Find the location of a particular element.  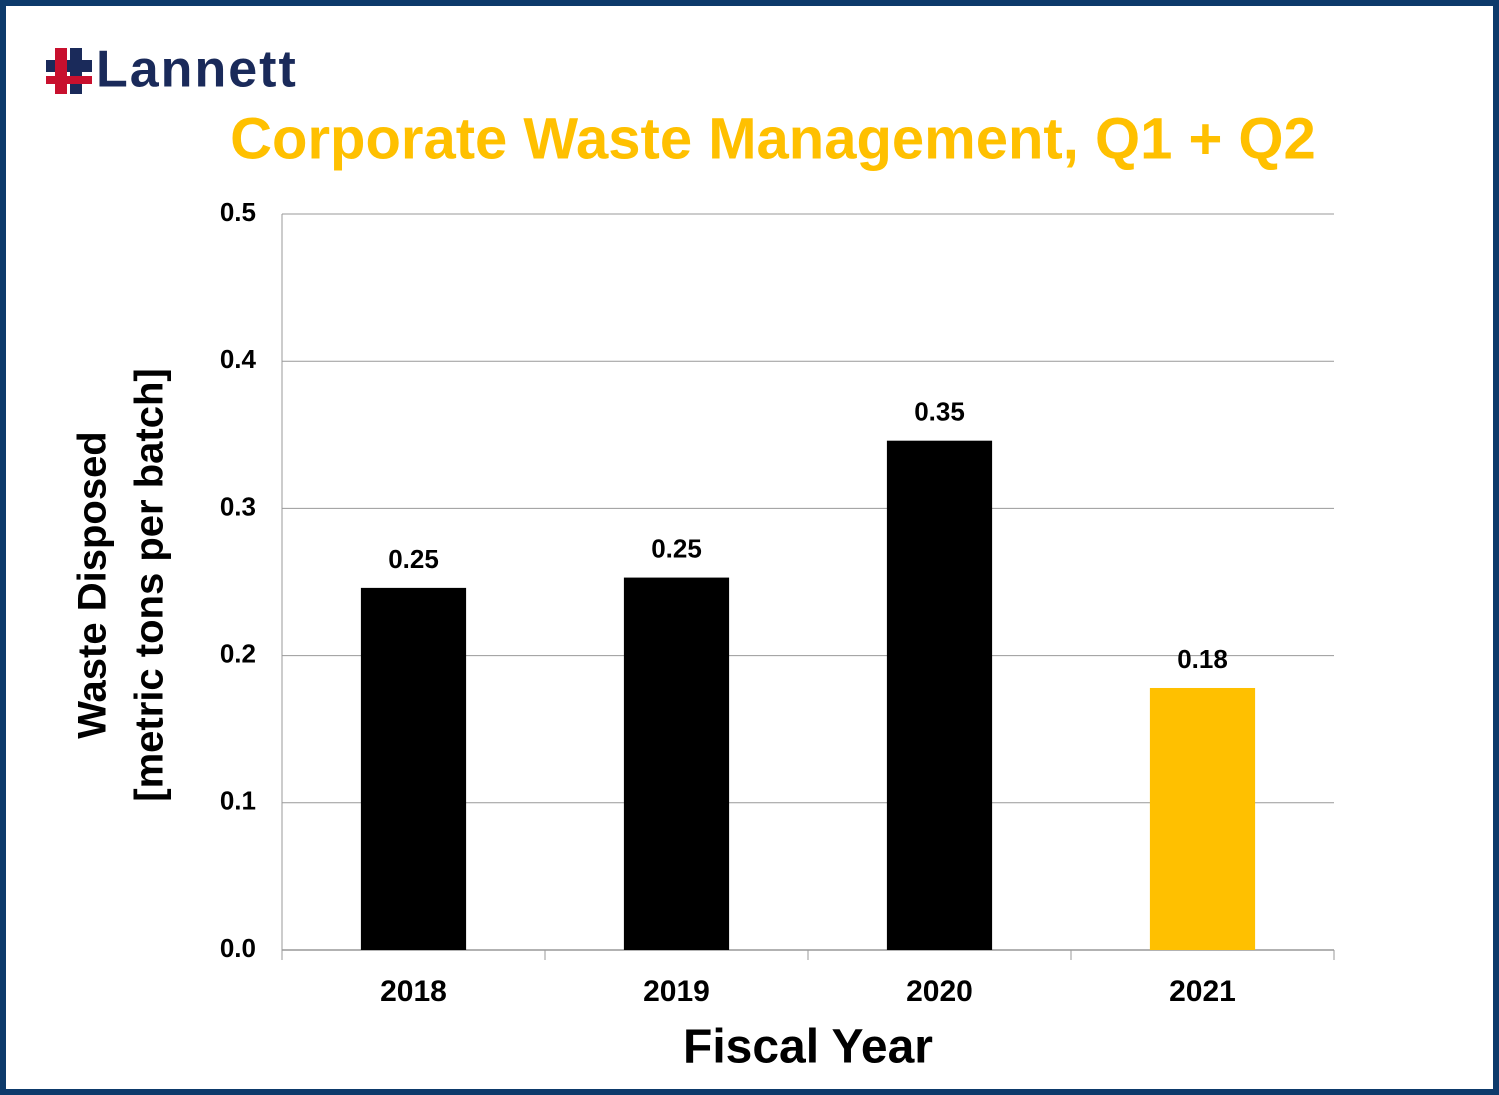

x-tick-label: 2019 is located at coordinates (676, 991).